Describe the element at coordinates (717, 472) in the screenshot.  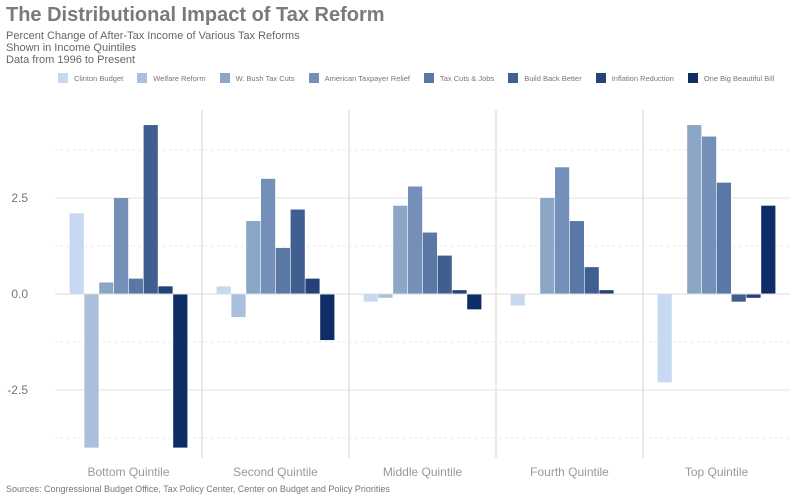
I see `x-category-label: Top Quintile` at that location.